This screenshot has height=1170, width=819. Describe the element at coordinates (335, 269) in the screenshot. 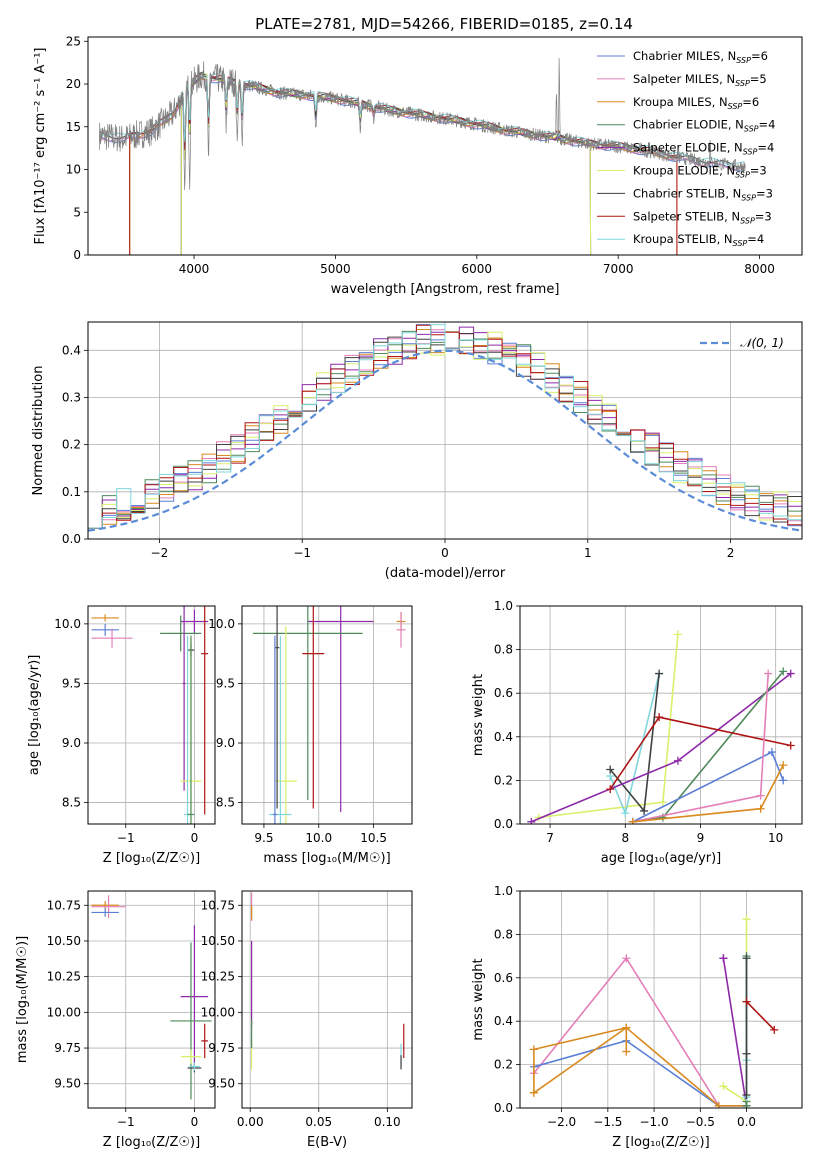

I see `x-tick-label: 5000` at that location.